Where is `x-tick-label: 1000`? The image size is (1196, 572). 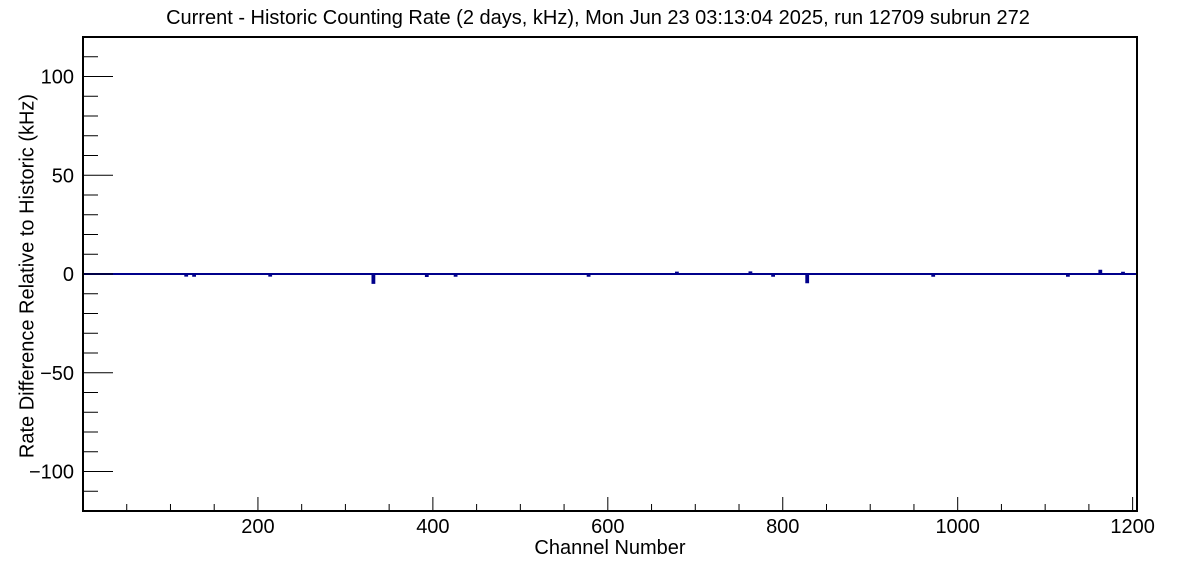
x-tick-label: 1000 is located at coordinates (957, 527).